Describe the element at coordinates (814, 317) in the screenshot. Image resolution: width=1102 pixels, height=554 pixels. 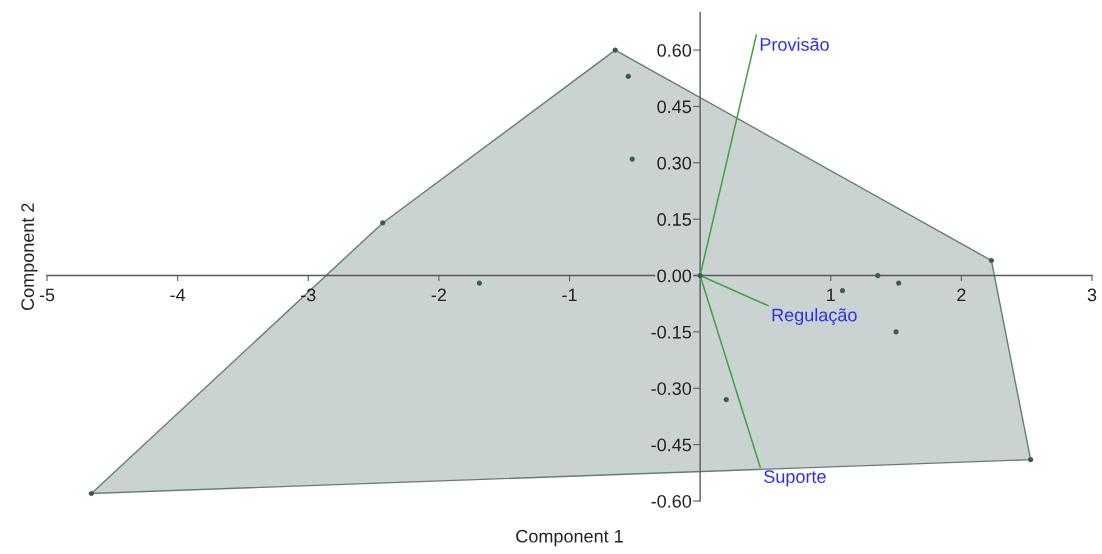
I see `series-label: Regulação` at that location.